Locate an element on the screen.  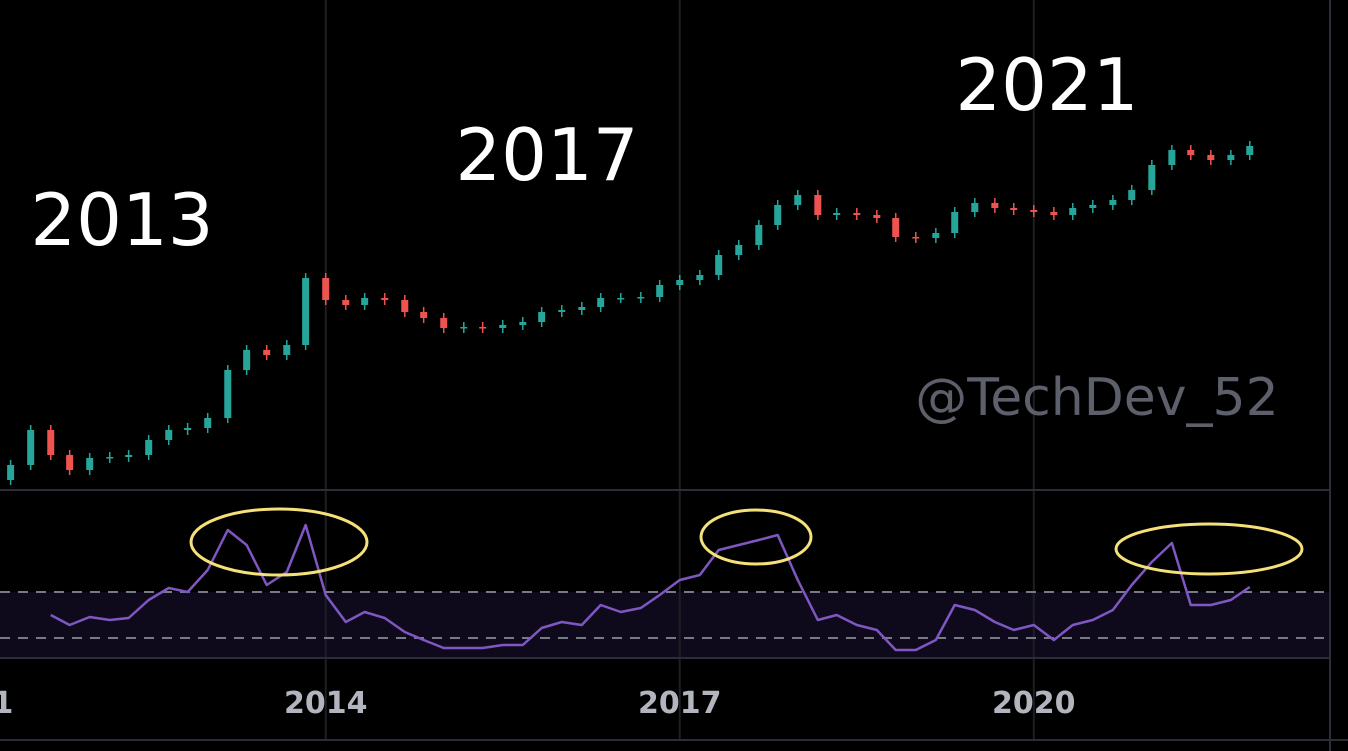
indicator-band is located at coordinates (665, 625).